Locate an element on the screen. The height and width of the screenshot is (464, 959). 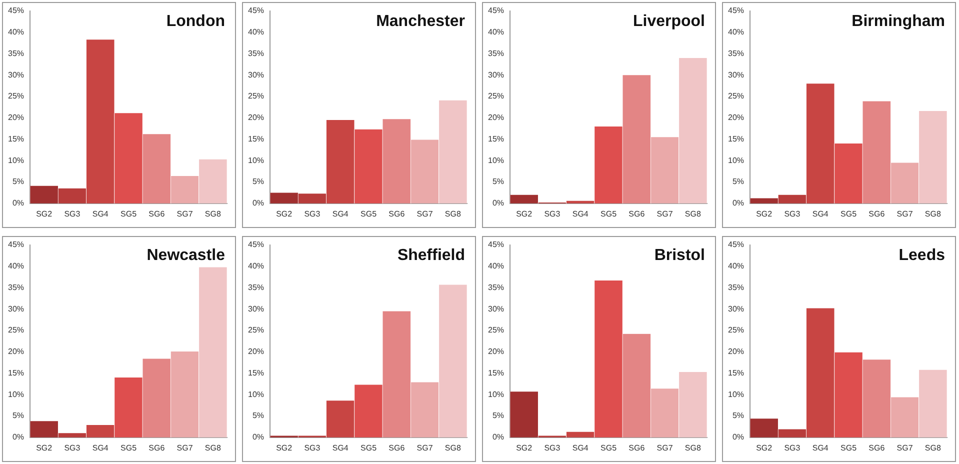
chart-title: Birmingham is located at coordinates (898, 22).